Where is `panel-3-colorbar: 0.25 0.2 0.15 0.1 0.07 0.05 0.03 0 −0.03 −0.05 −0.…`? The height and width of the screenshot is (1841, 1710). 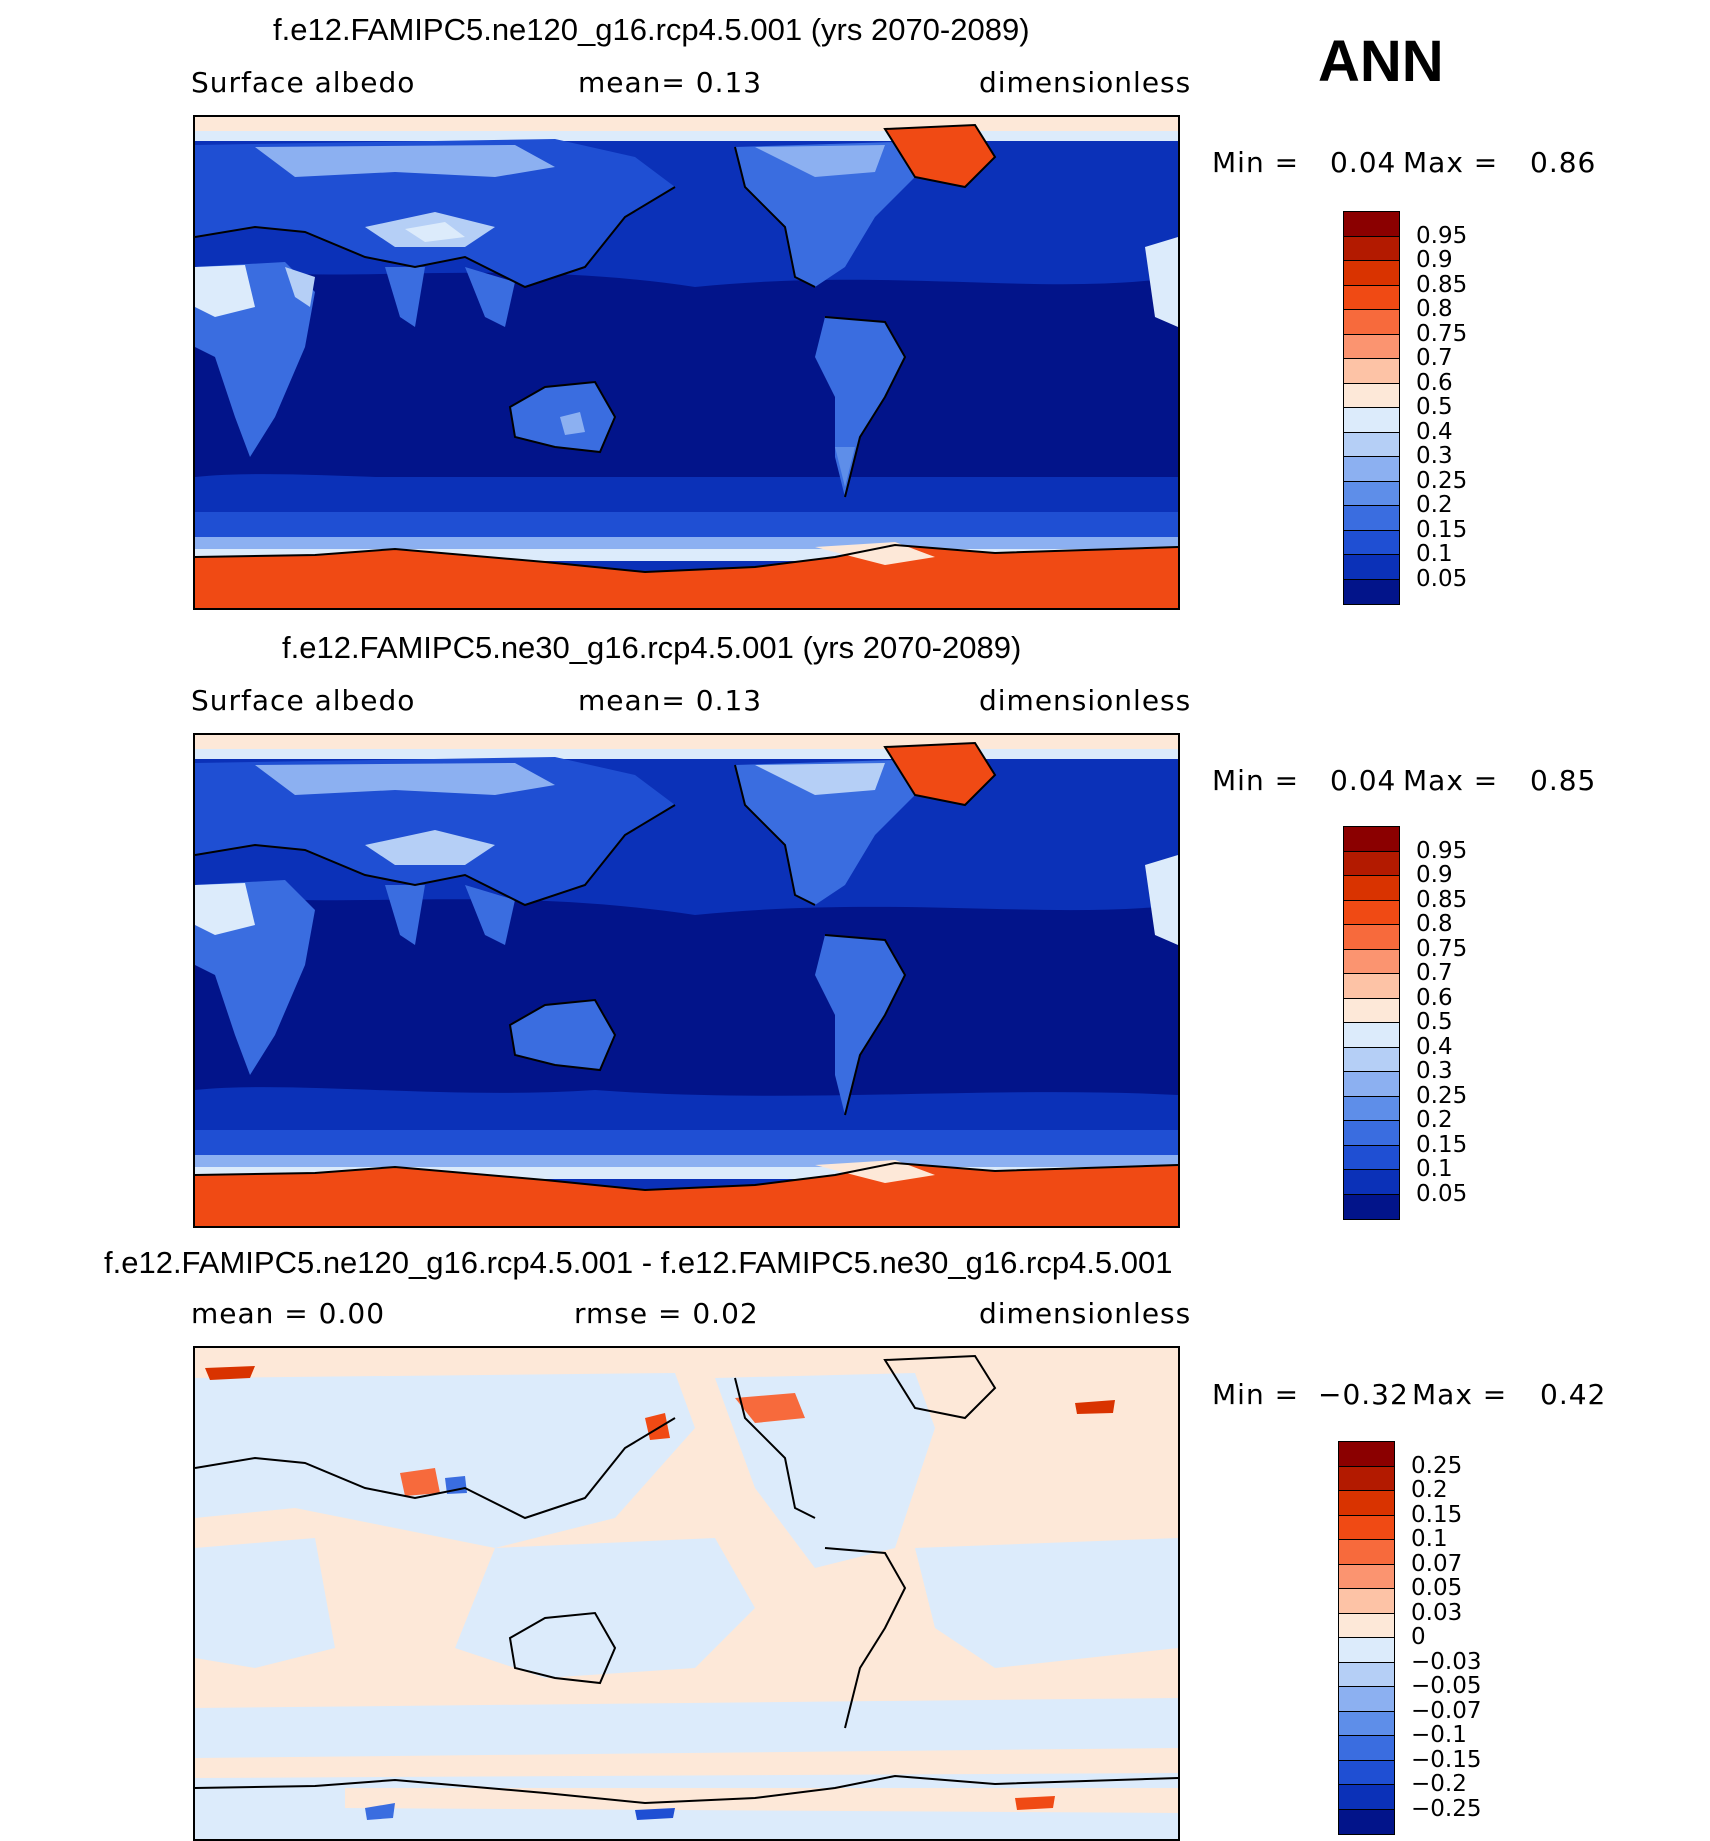 panel-3-colorbar: 0.25 0.2 0.15 0.1 0.07 0.05 0.03 0 −0.03 −0.05 −0.… is located at coordinates (1453, 1638).